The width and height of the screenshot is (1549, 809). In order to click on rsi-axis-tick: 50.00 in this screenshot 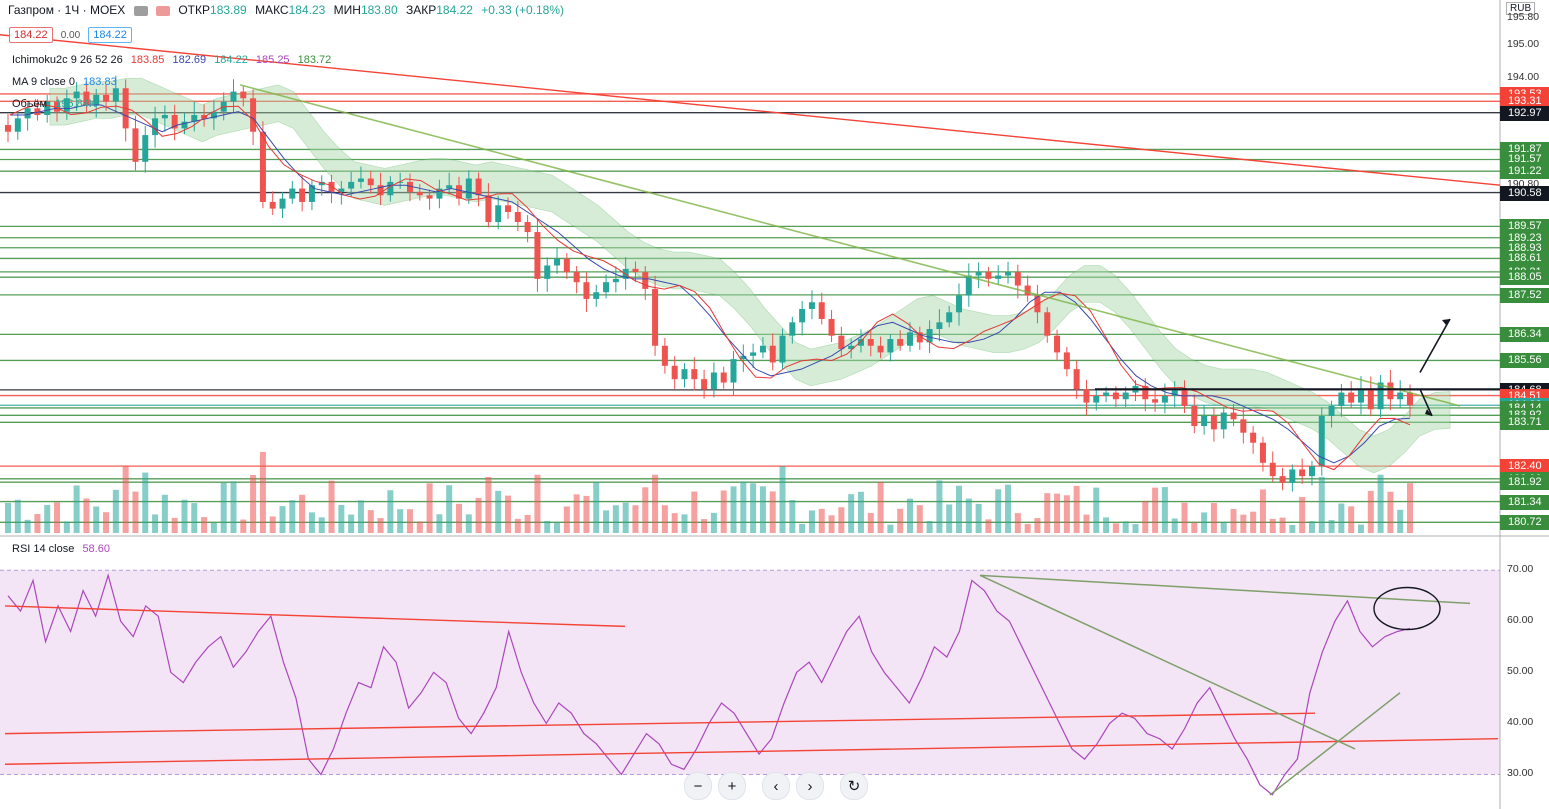, I will do `click(1520, 671)`.